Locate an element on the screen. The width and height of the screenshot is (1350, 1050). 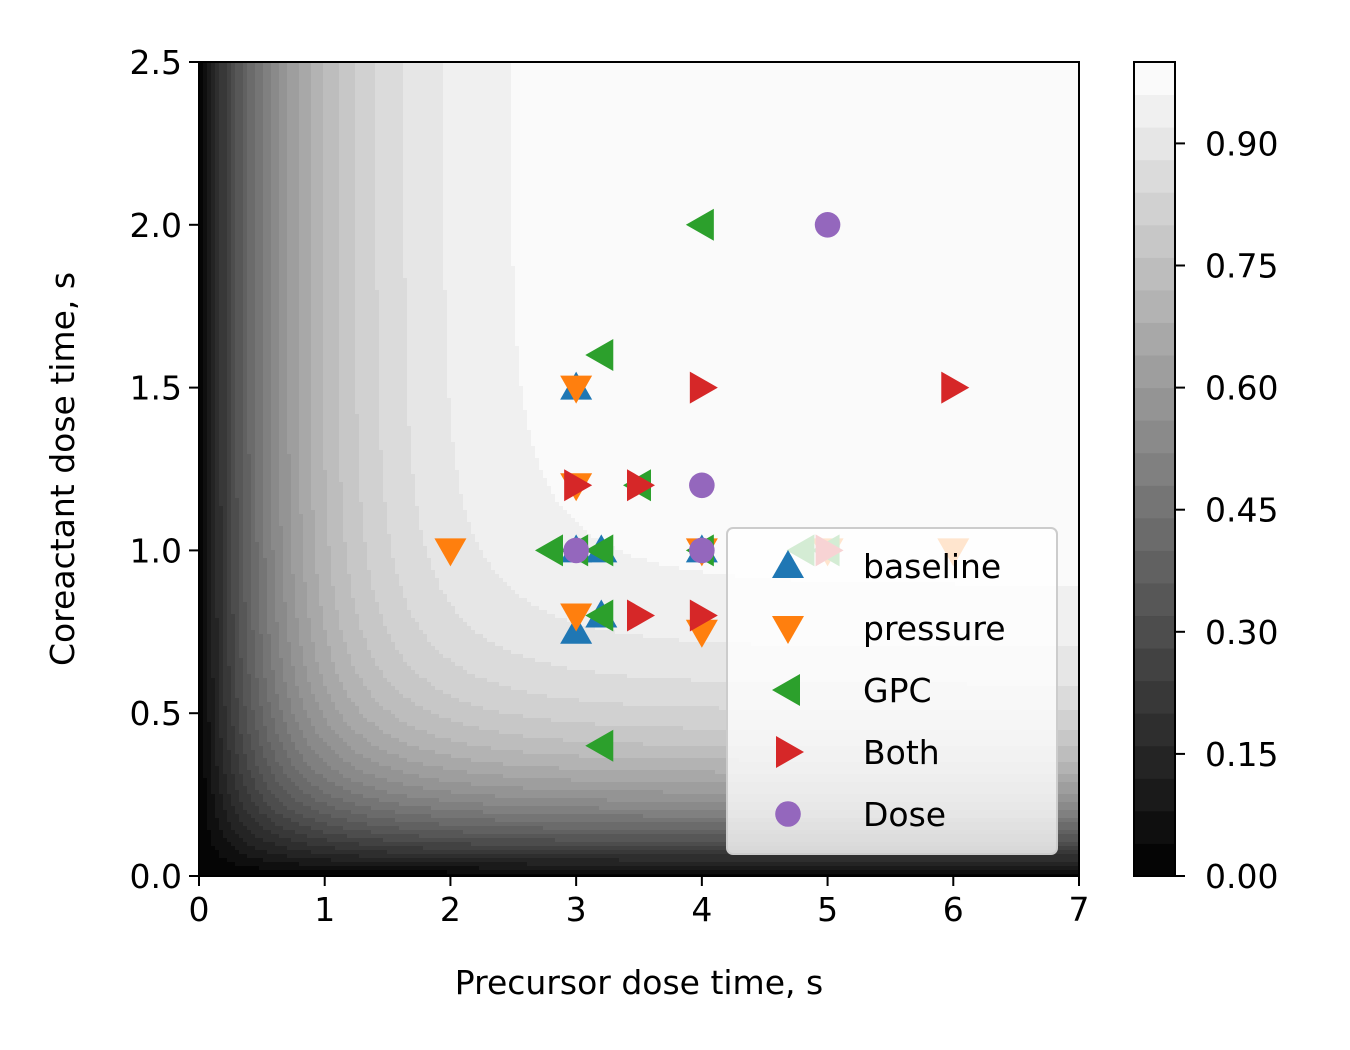
y-tick-label: 0.5 is located at coordinates (156, 713).